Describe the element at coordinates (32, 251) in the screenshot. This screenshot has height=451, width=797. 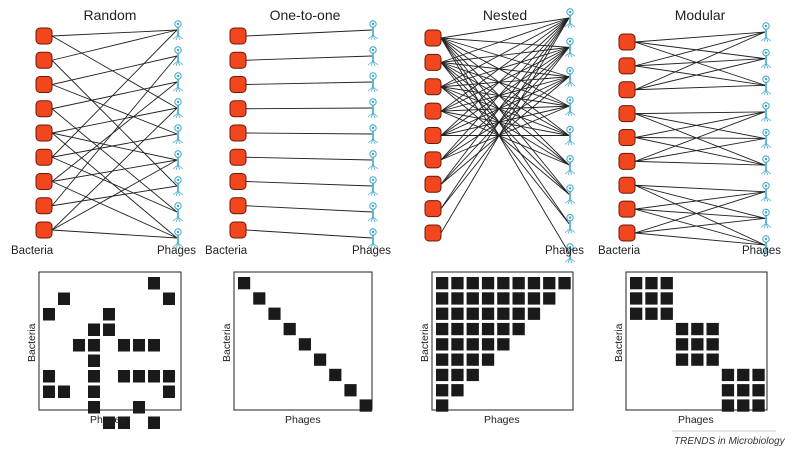
I see `bacteria-label-random: Bacteria` at that location.